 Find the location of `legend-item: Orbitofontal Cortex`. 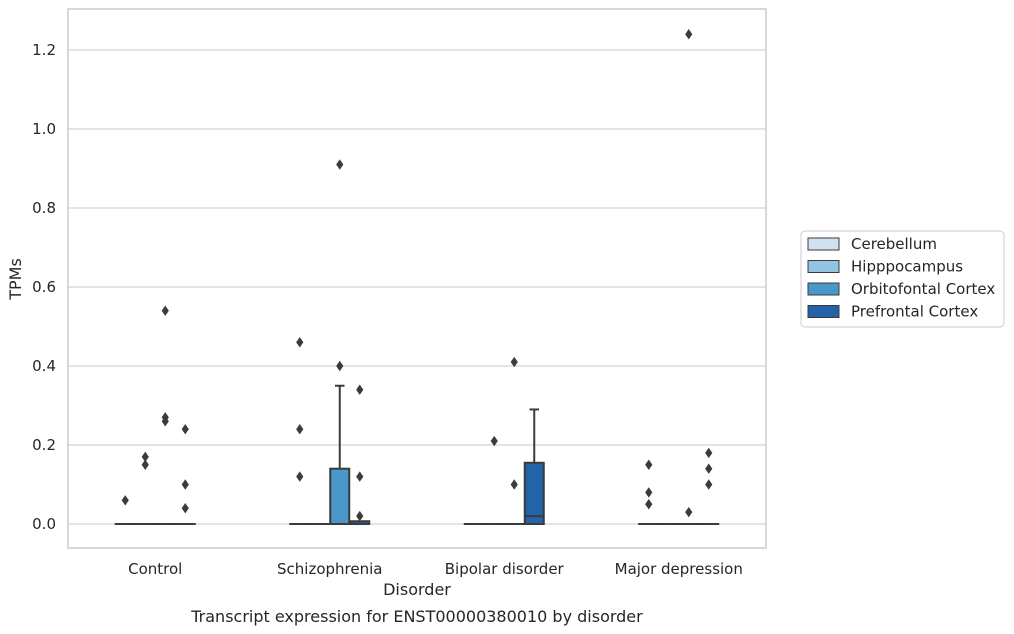

legend-item: Orbitofontal Cortex is located at coordinates (901, 289).